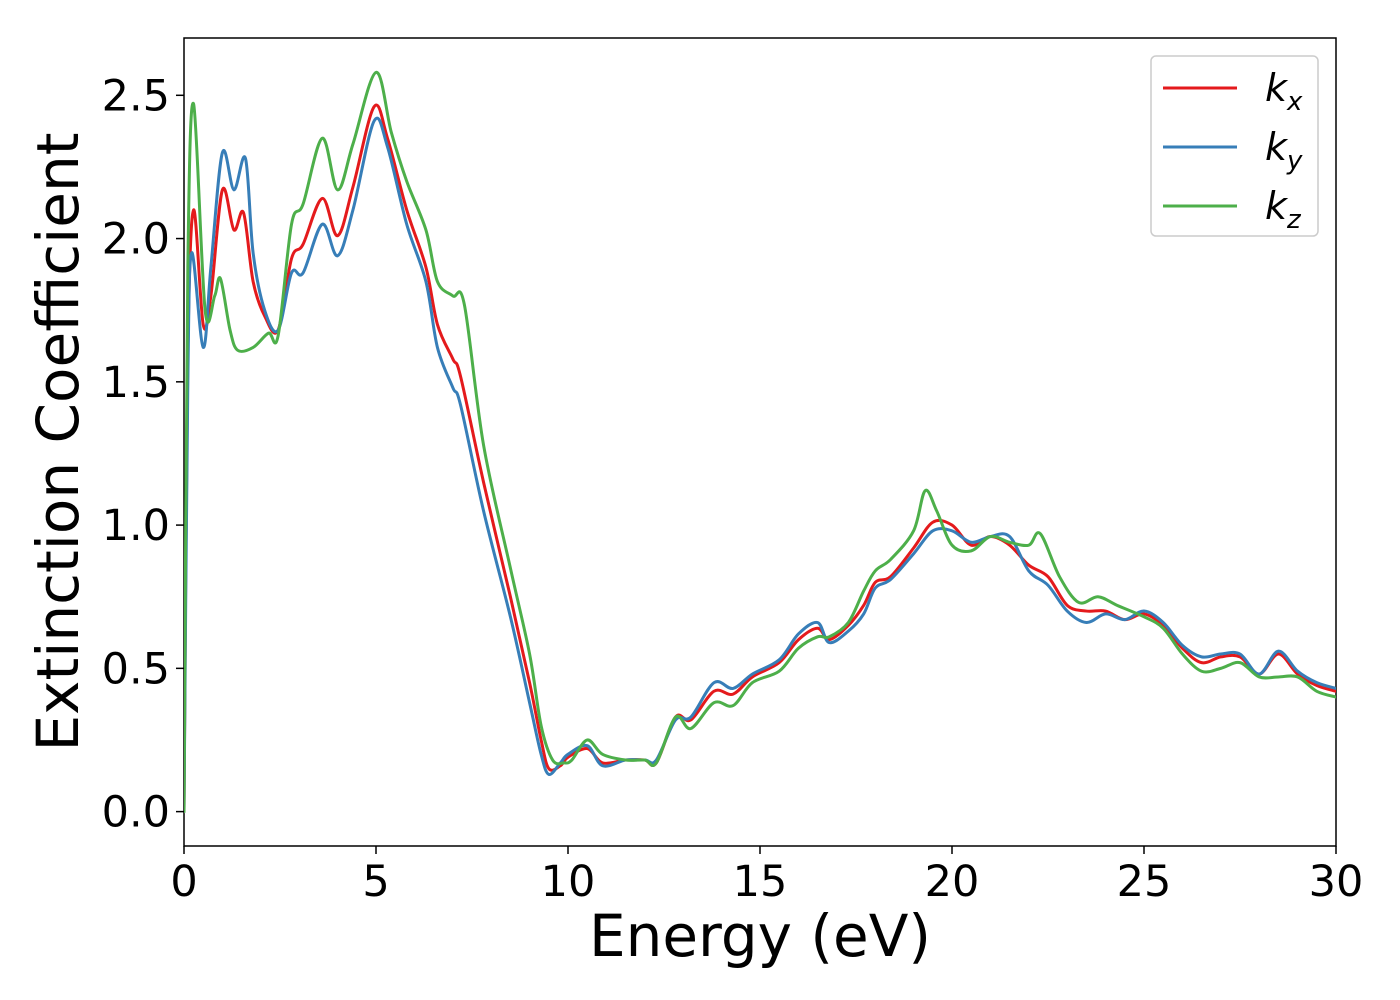 The height and width of the screenshot is (1000, 1400). I want to click on legend-label-z: kz, so click(1283, 209).